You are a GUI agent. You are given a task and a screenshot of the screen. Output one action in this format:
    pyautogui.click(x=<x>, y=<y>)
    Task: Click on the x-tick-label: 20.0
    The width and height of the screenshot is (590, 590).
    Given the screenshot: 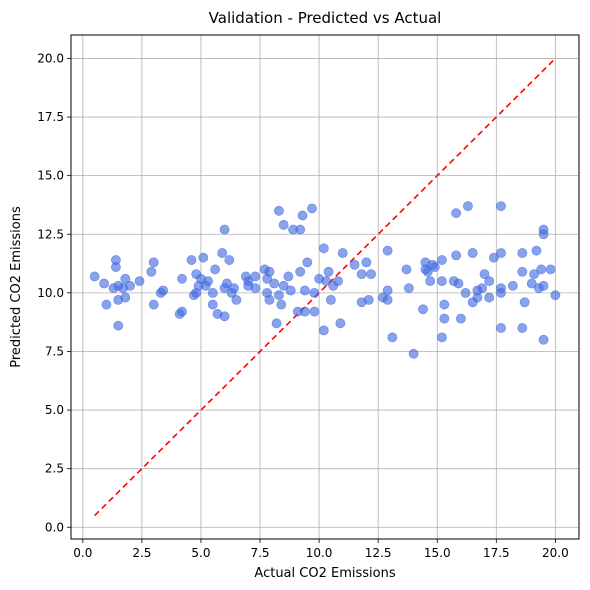 What is the action you would take?
    pyautogui.click(x=555, y=553)
    